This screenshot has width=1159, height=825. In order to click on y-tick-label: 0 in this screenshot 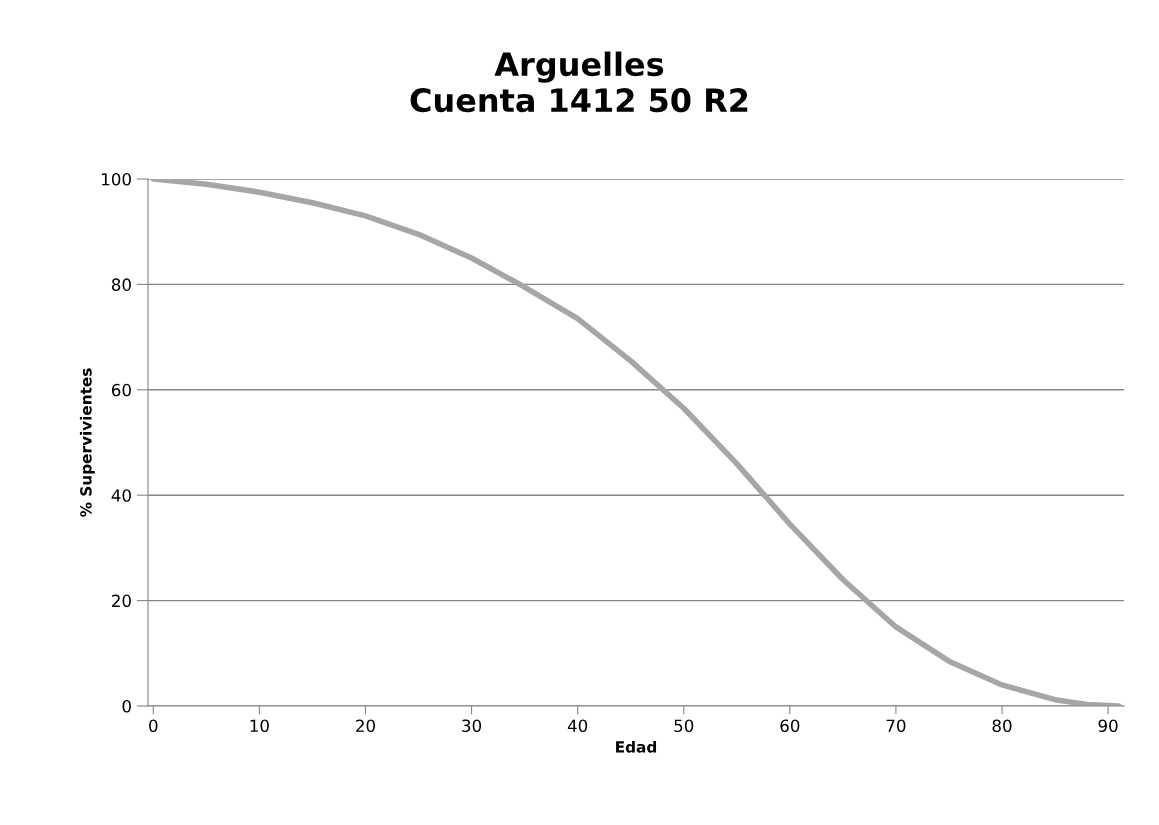, I will do `click(126, 706)`.